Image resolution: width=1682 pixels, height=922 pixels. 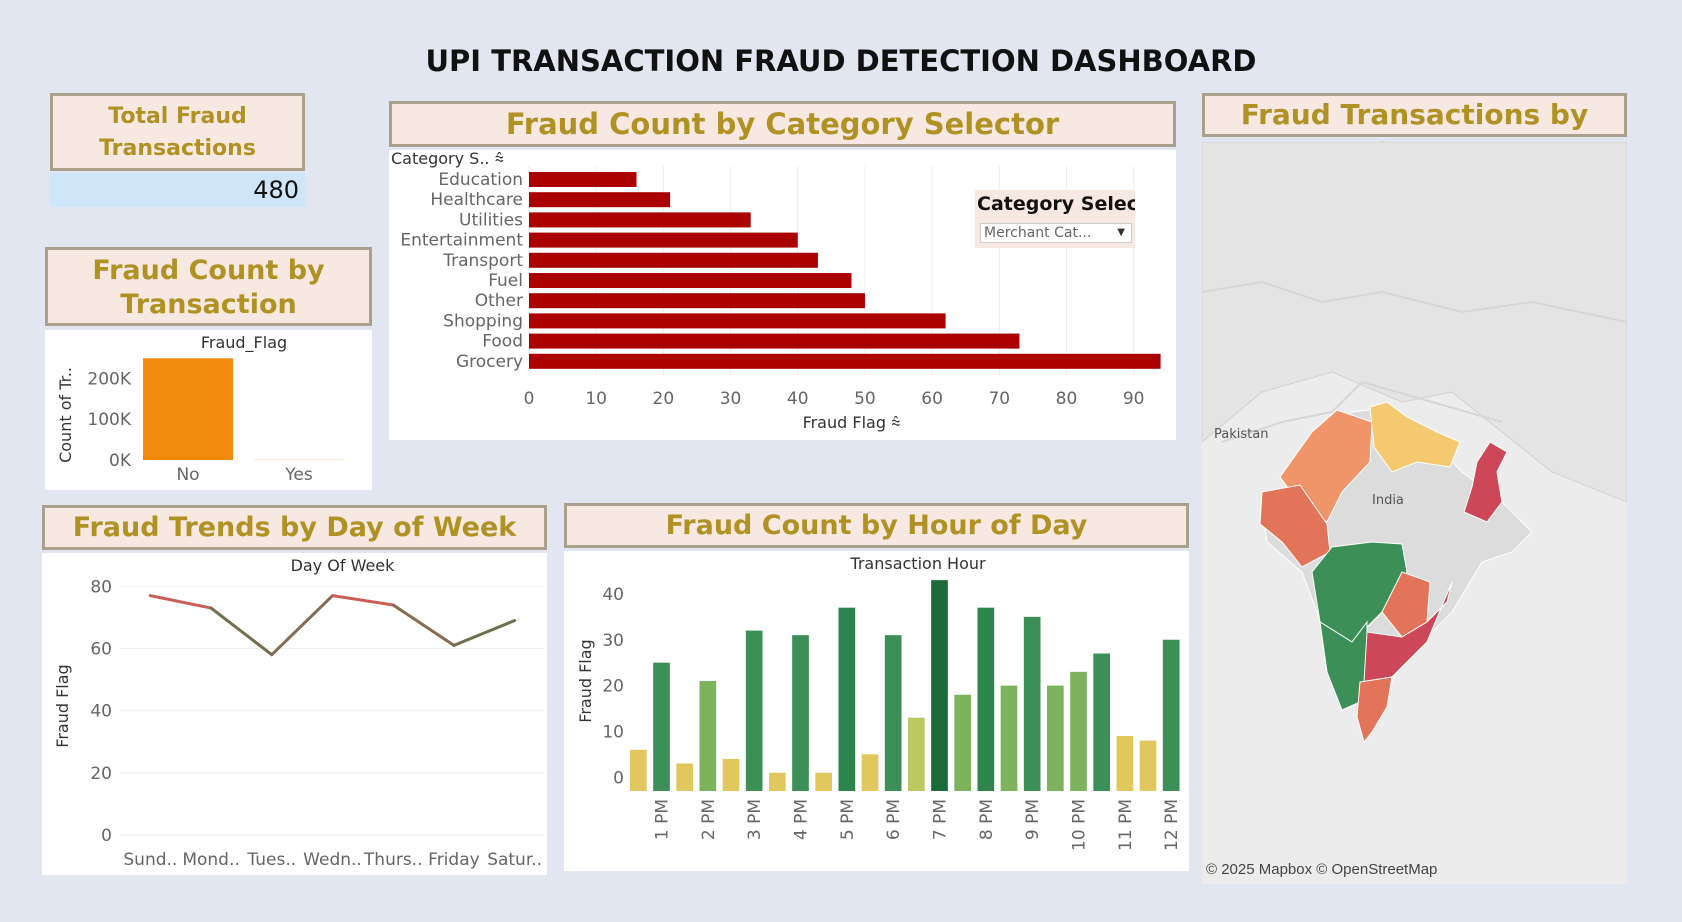 I want to click on x-tick-label: 2 PM, so click(x=709, y=819).